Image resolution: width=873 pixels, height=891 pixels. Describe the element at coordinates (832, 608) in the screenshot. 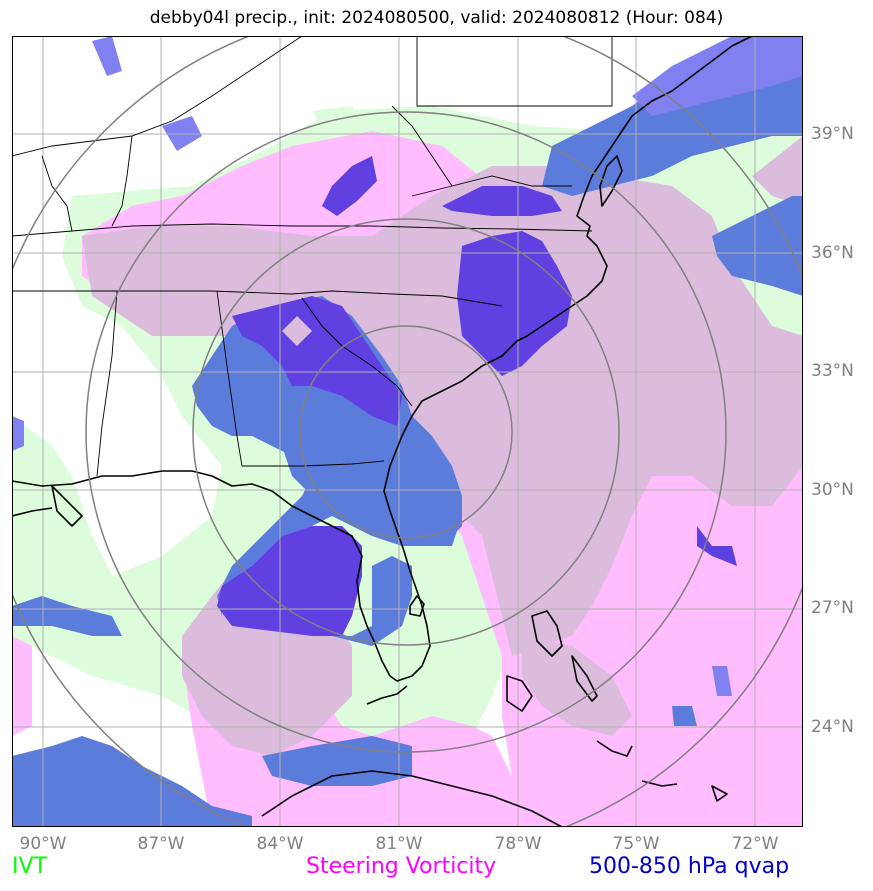

I see `lat-label-27: 27°N` at that location.